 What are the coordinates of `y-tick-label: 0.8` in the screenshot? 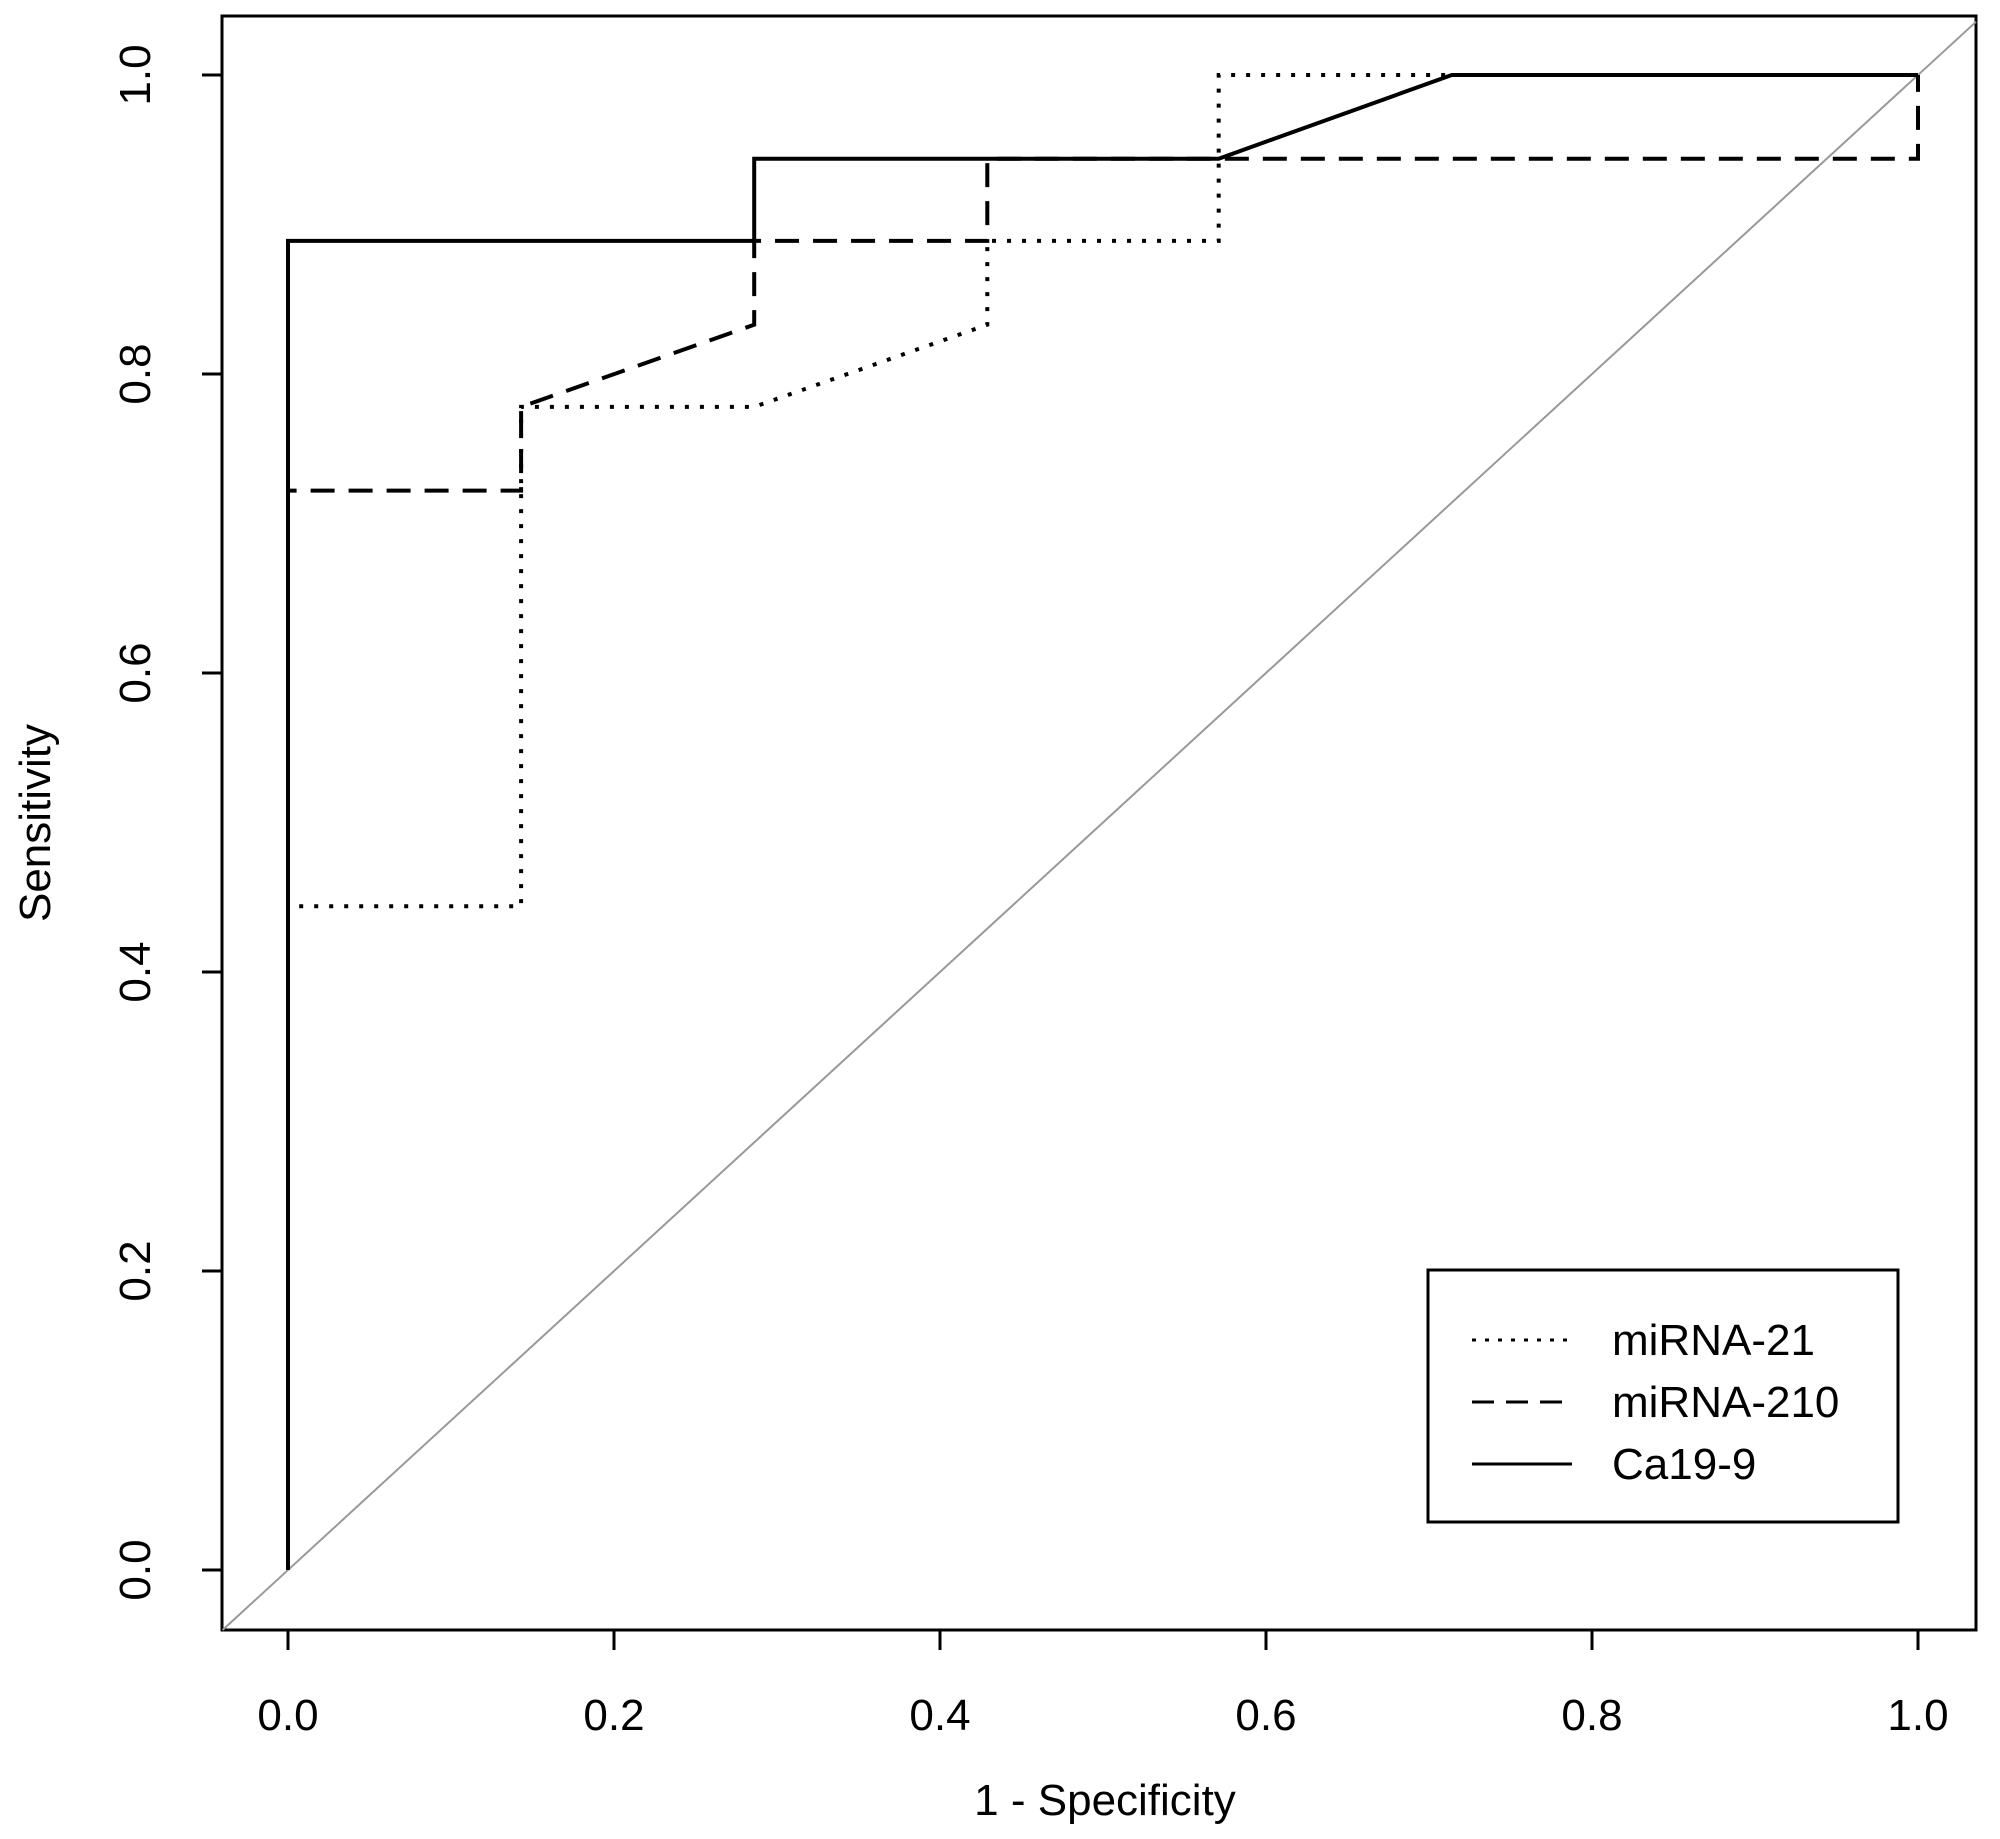 It's located at (135, 373).